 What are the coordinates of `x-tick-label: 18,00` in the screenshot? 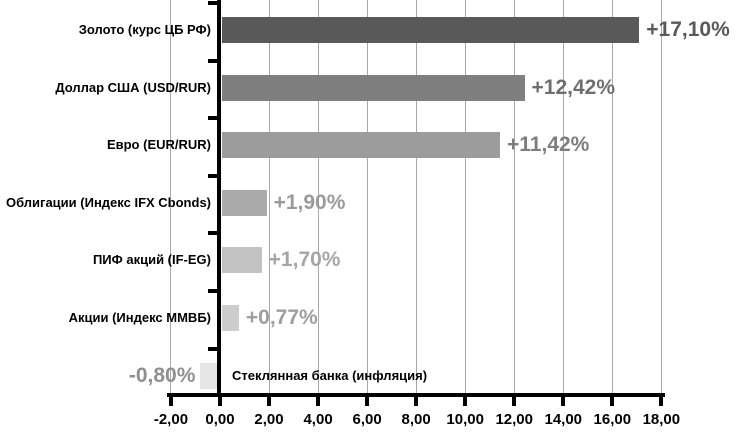 It's located at (661, 419).